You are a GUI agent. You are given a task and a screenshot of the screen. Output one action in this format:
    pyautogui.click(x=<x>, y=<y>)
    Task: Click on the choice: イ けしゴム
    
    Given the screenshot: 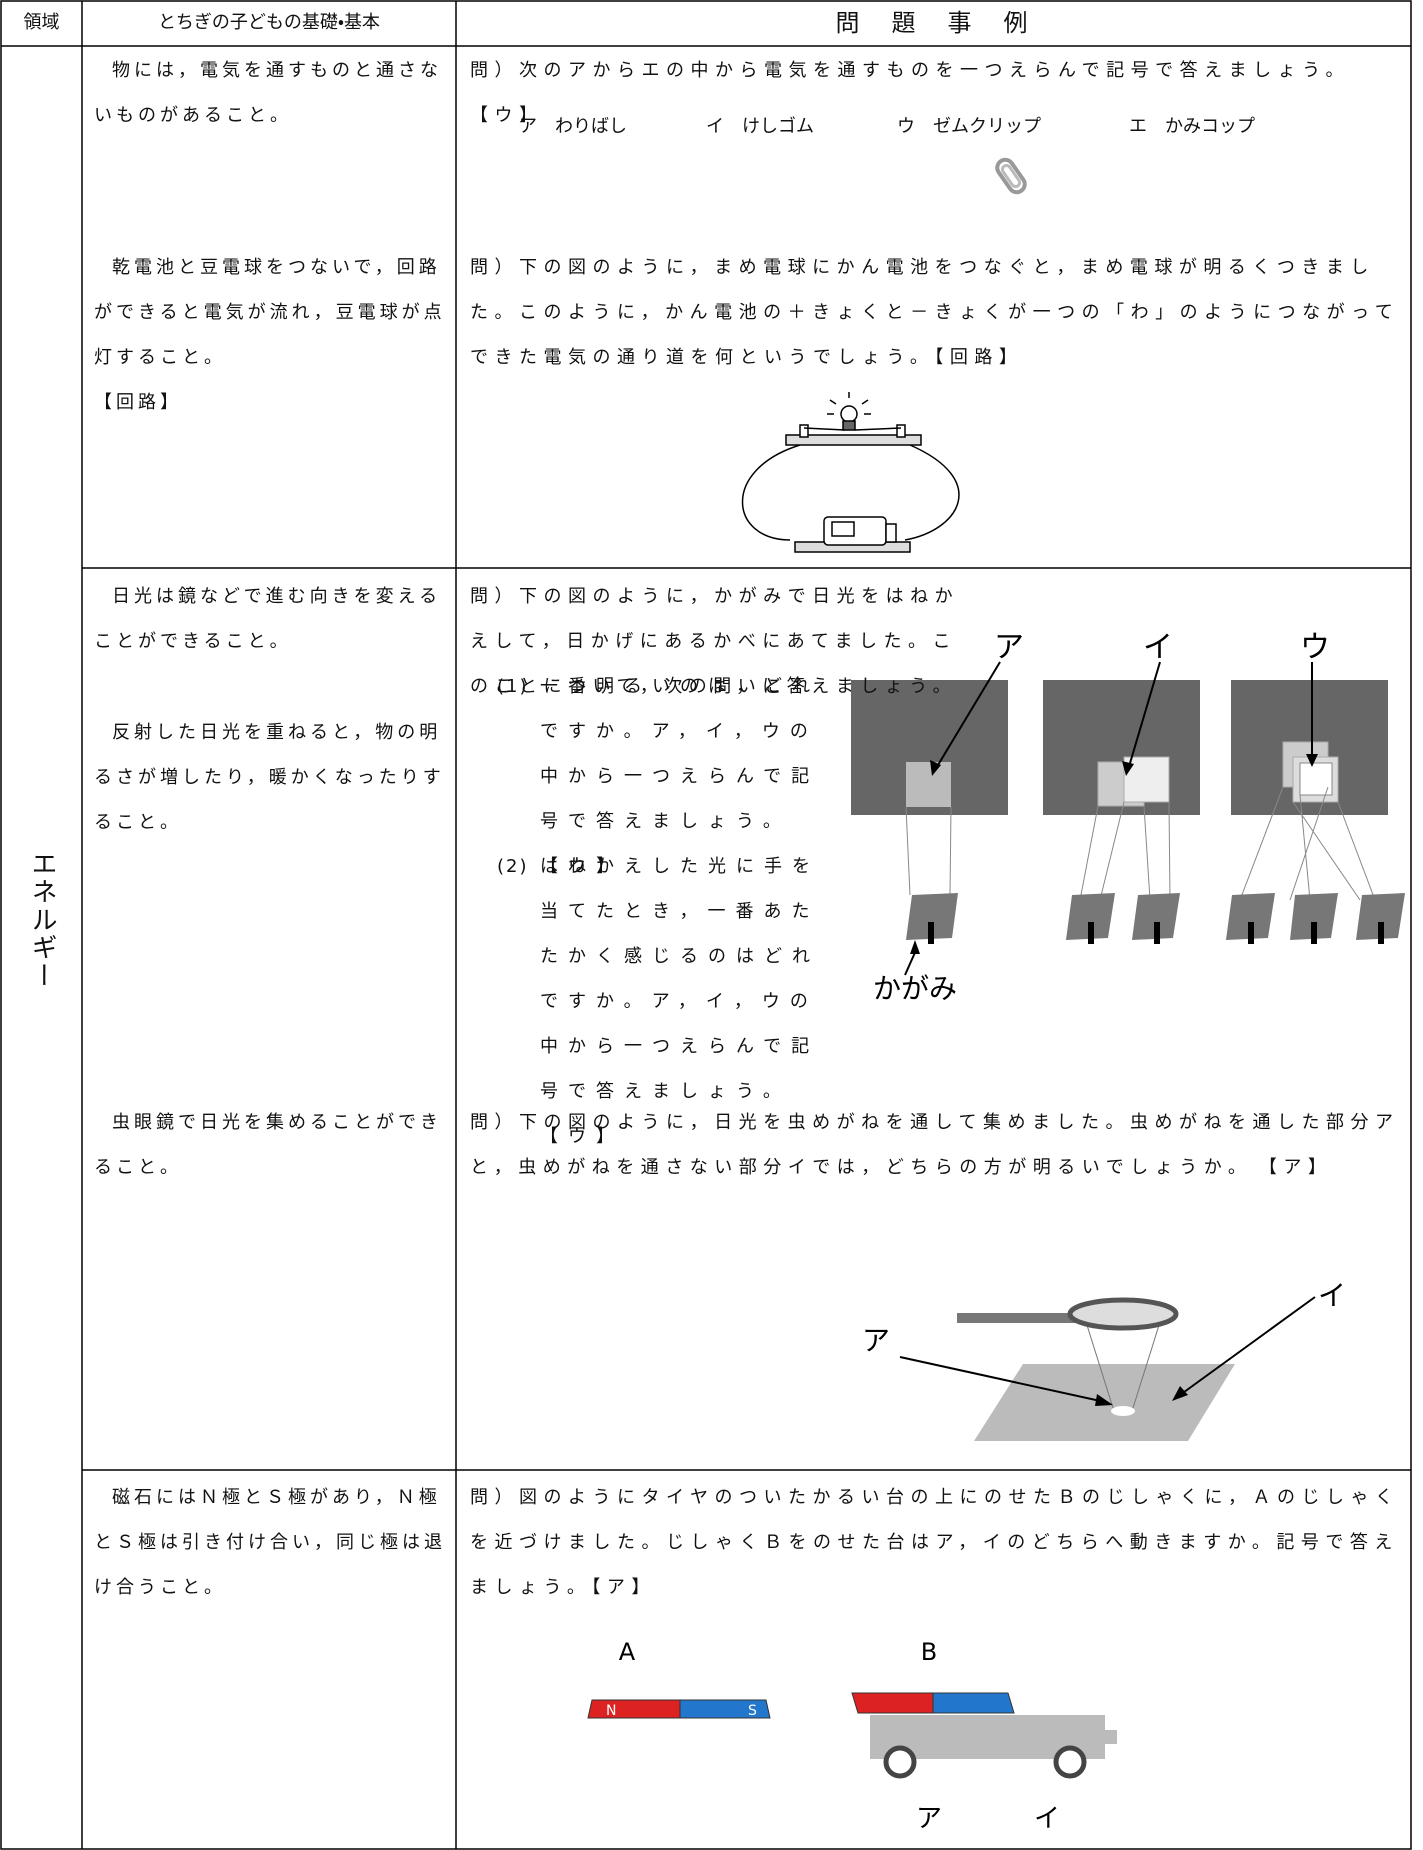 What is the action you would take?
    pyautogui.click(x=760, y=126)
    